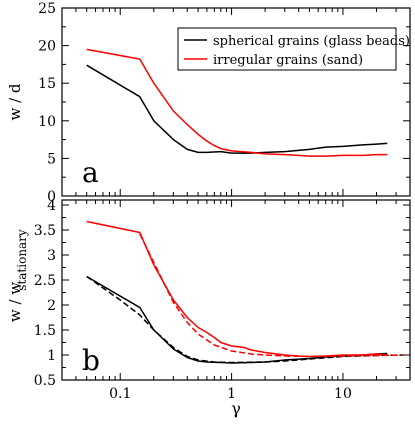  What do you see at coordinates (45, 381) in the screenshot?
I see `y-tick-label-b: 0.5` at bounding box center [45, 381].